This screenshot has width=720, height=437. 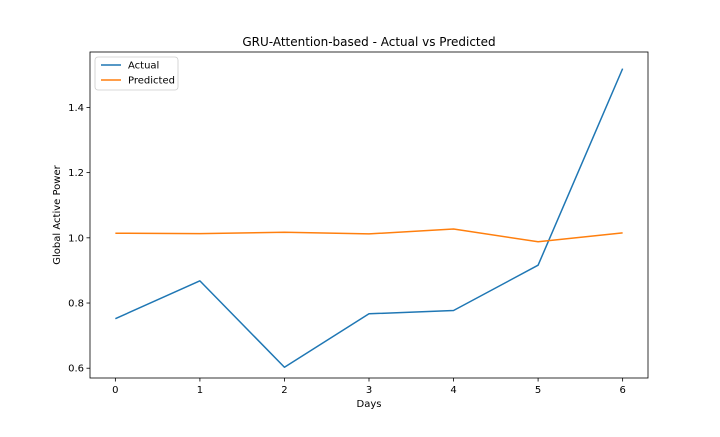 What do you see at coordinates (115, 390) in the screenshot?
I see `x-tick-label: 0` at bounding box center [115, 390].